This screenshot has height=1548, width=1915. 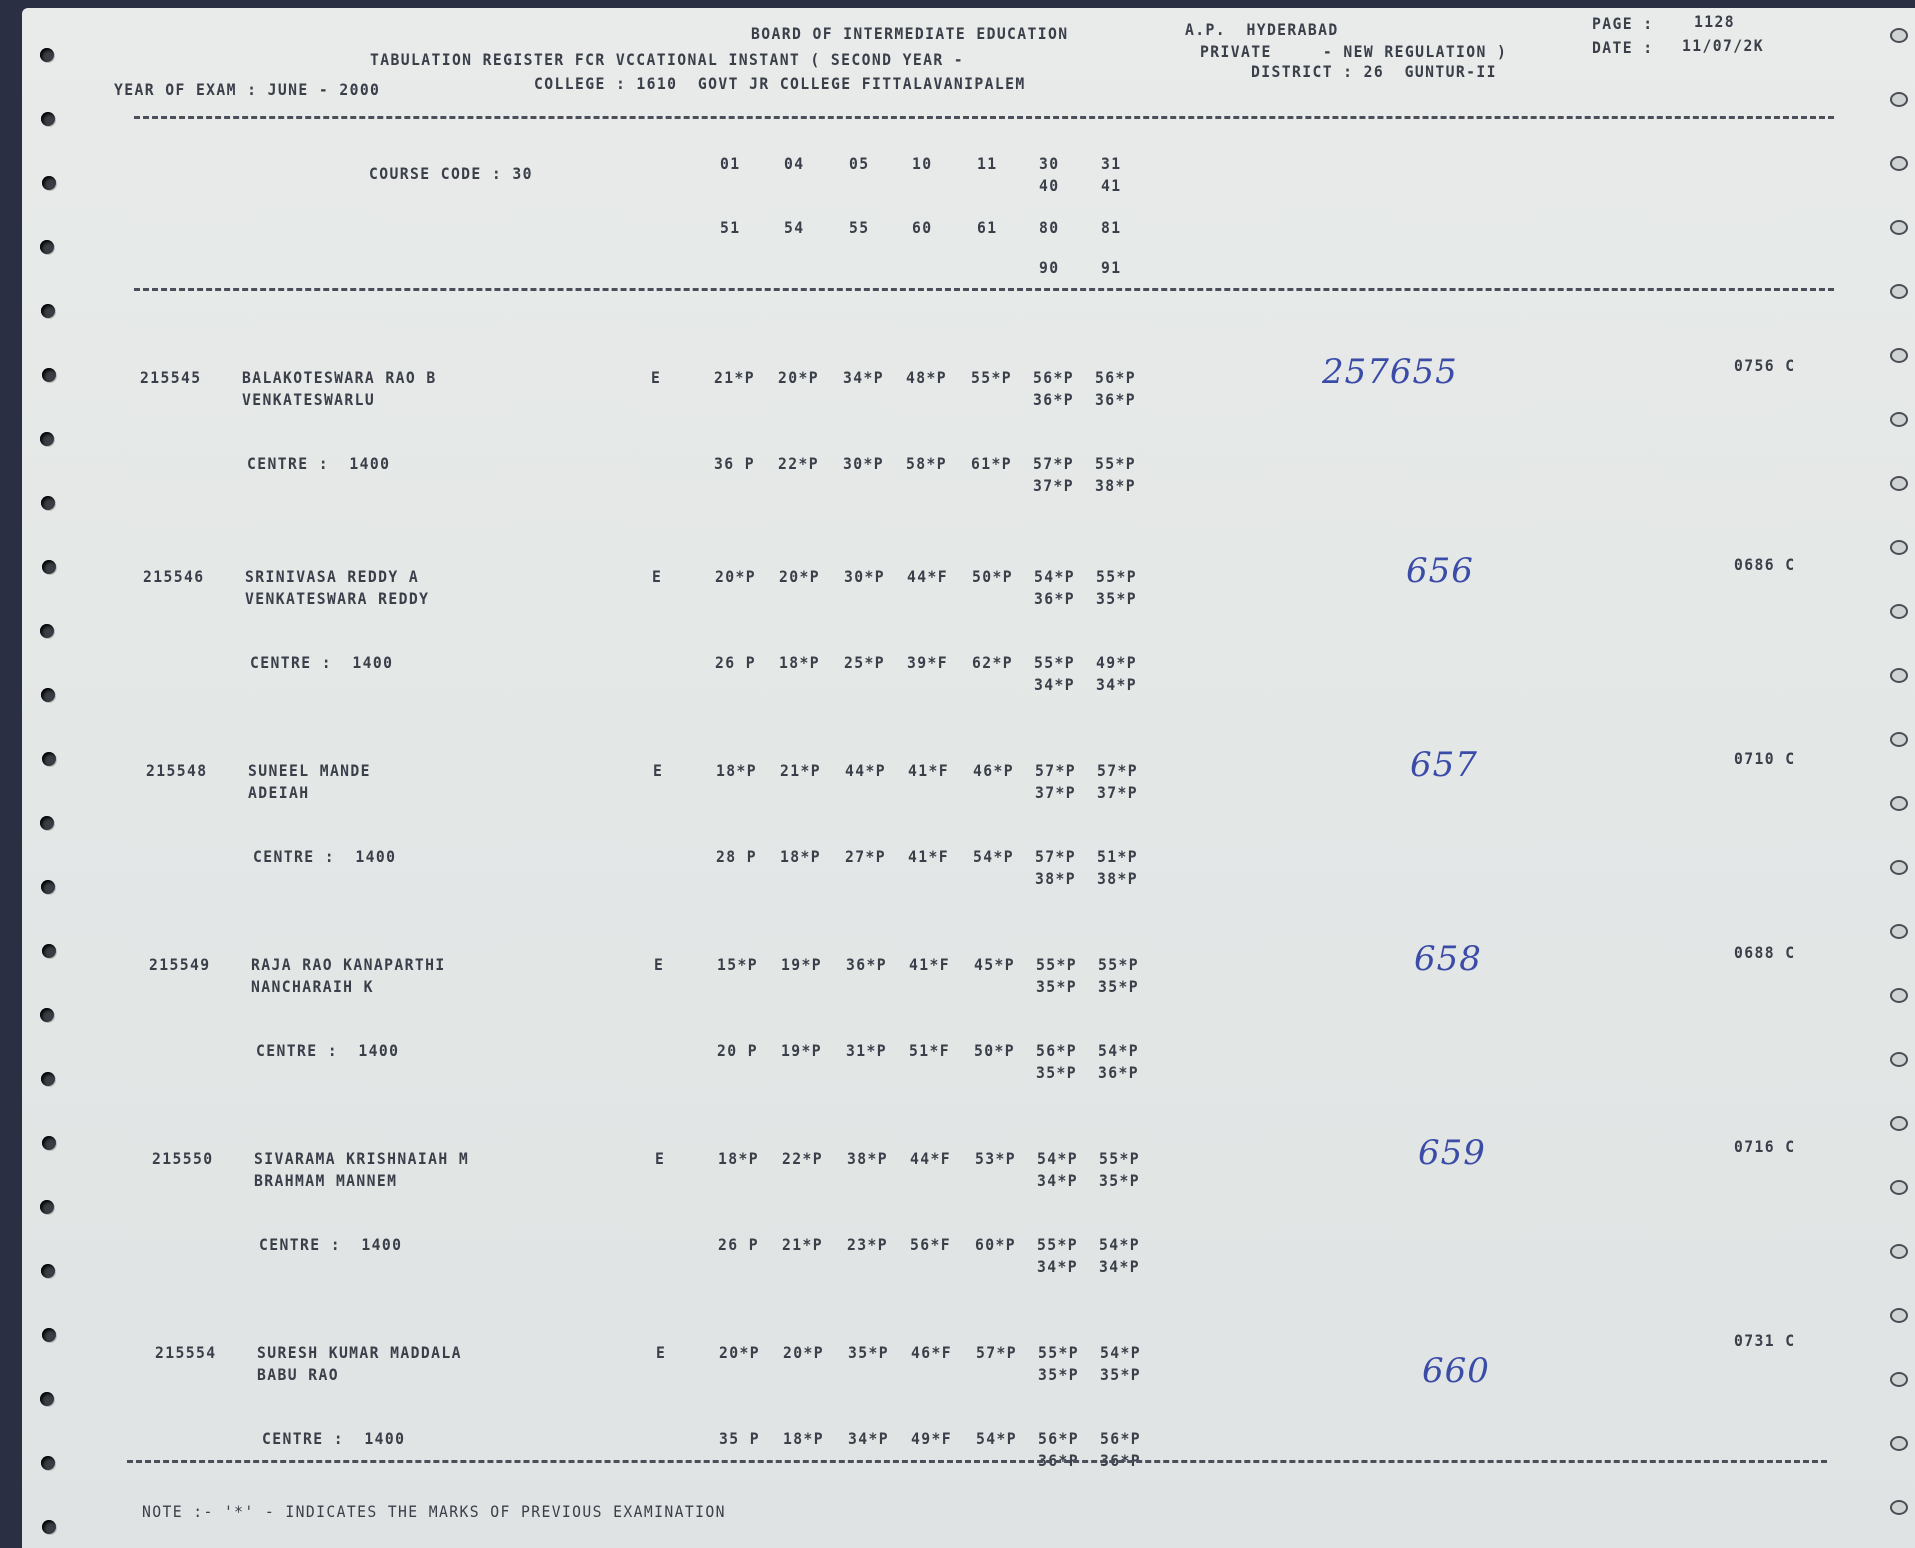 I want to click on mark: 27*P, so click(x=865, y=856).